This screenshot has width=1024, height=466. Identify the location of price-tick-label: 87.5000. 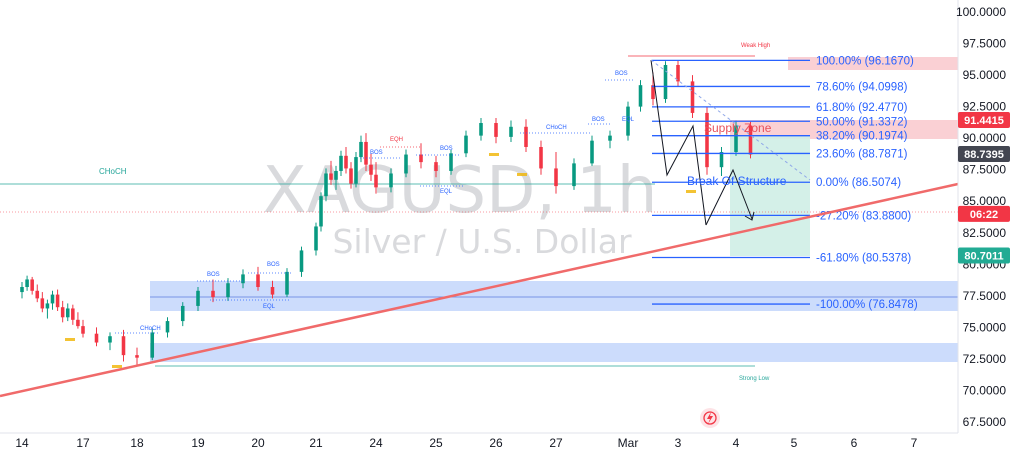
(985, 170).